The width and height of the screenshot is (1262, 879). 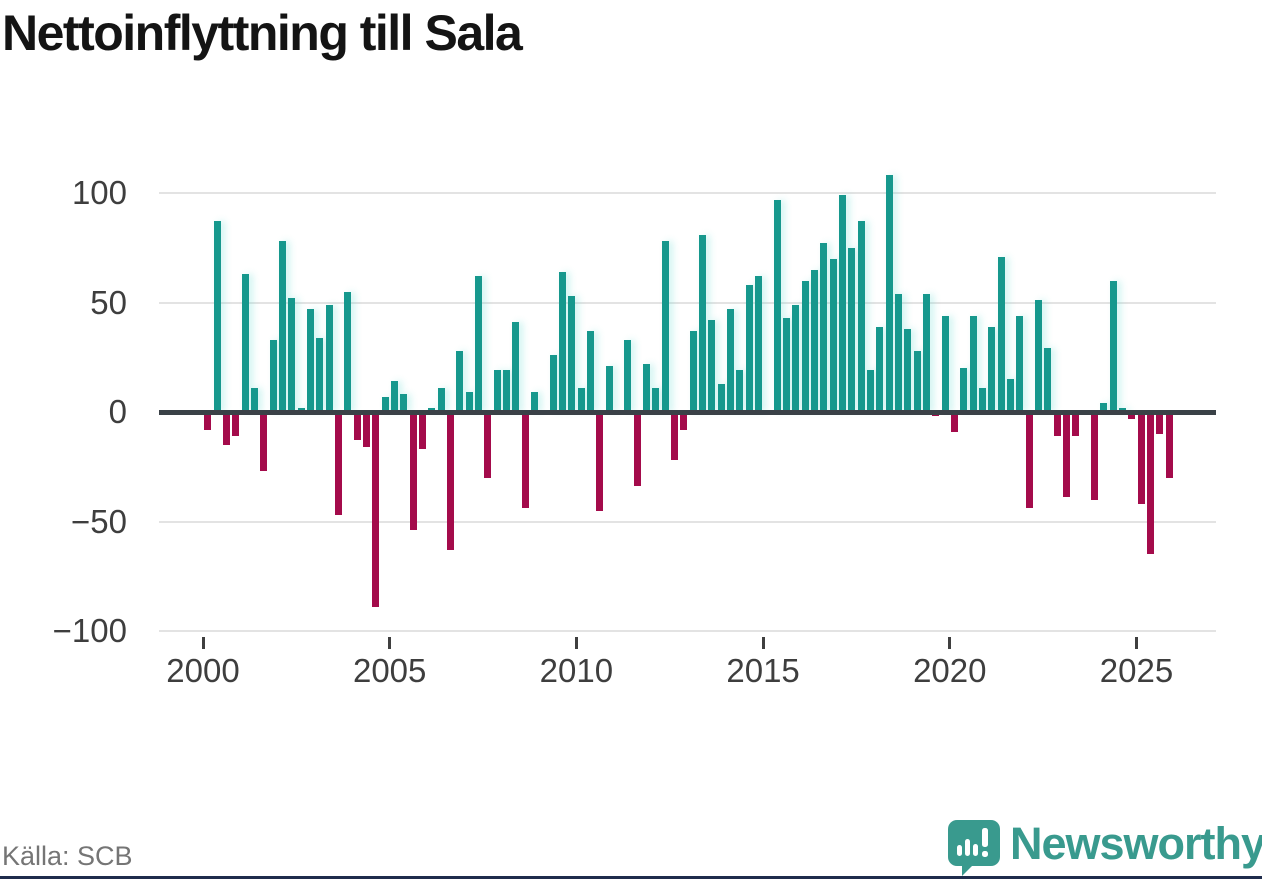 I want to click on bar-2011q3, so click(x=637, y=449).